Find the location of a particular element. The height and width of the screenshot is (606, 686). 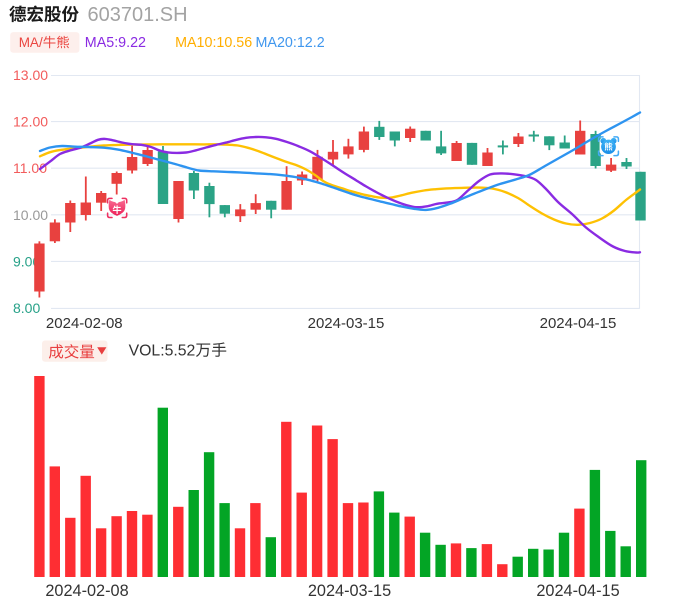

svg-text: 8.00 is located at coordinates (26, 308).